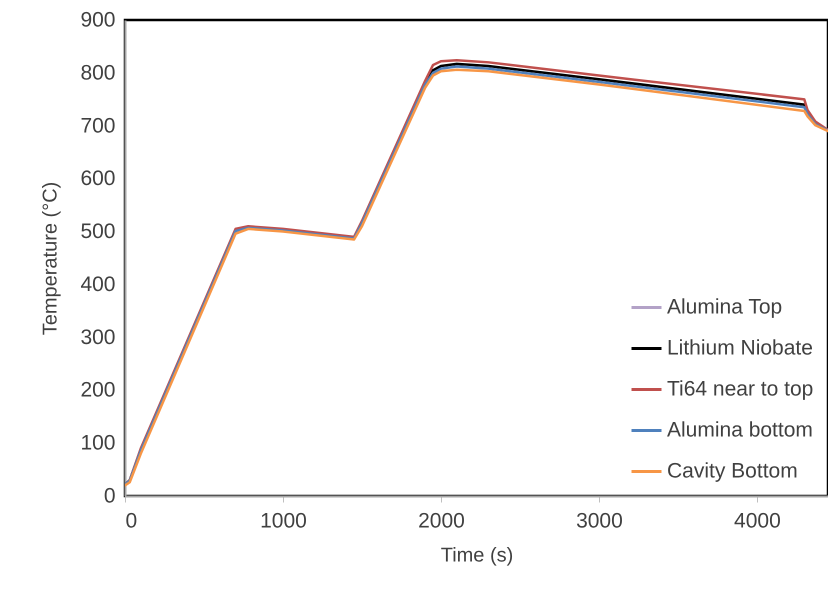 The image size is (828, 601). Describe the element at coordinates (50, 259) in the screenshot. I see `y-axis-title: Temperature (°C)` at that location.